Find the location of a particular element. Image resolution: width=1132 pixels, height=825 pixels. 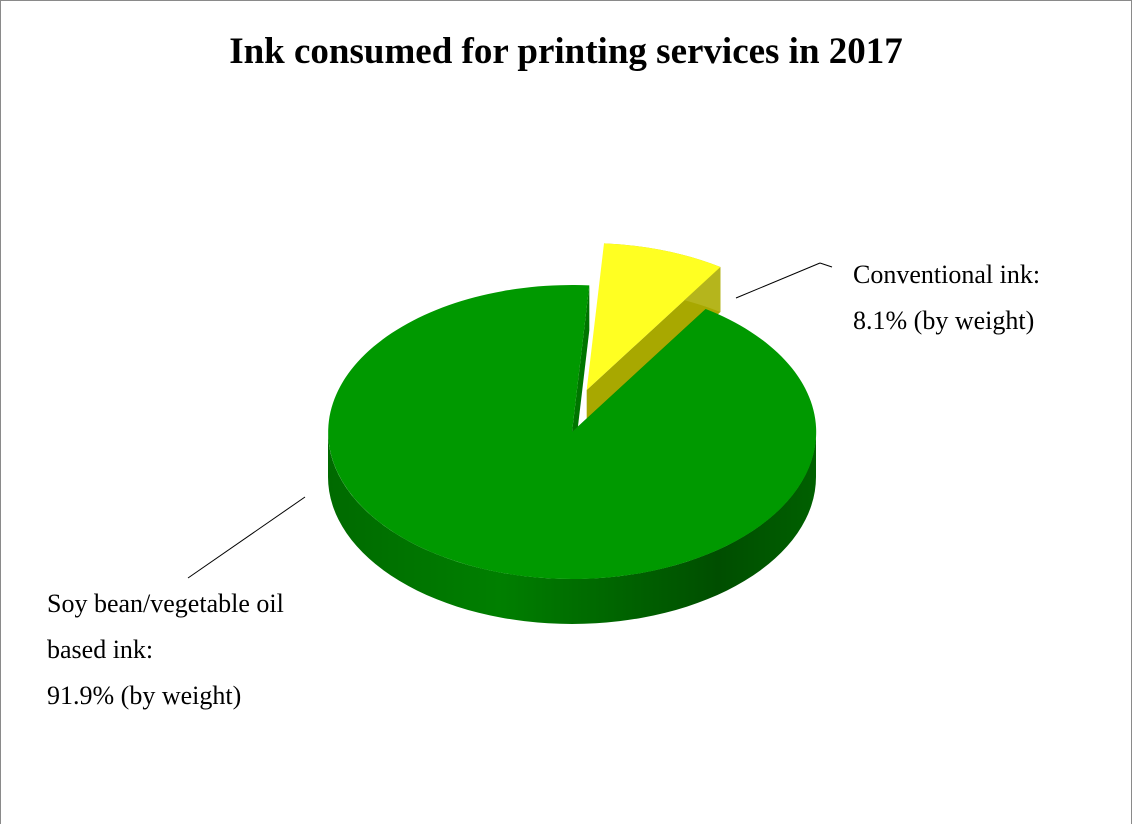

leader-line-soy is located at coordinates (246, 537).